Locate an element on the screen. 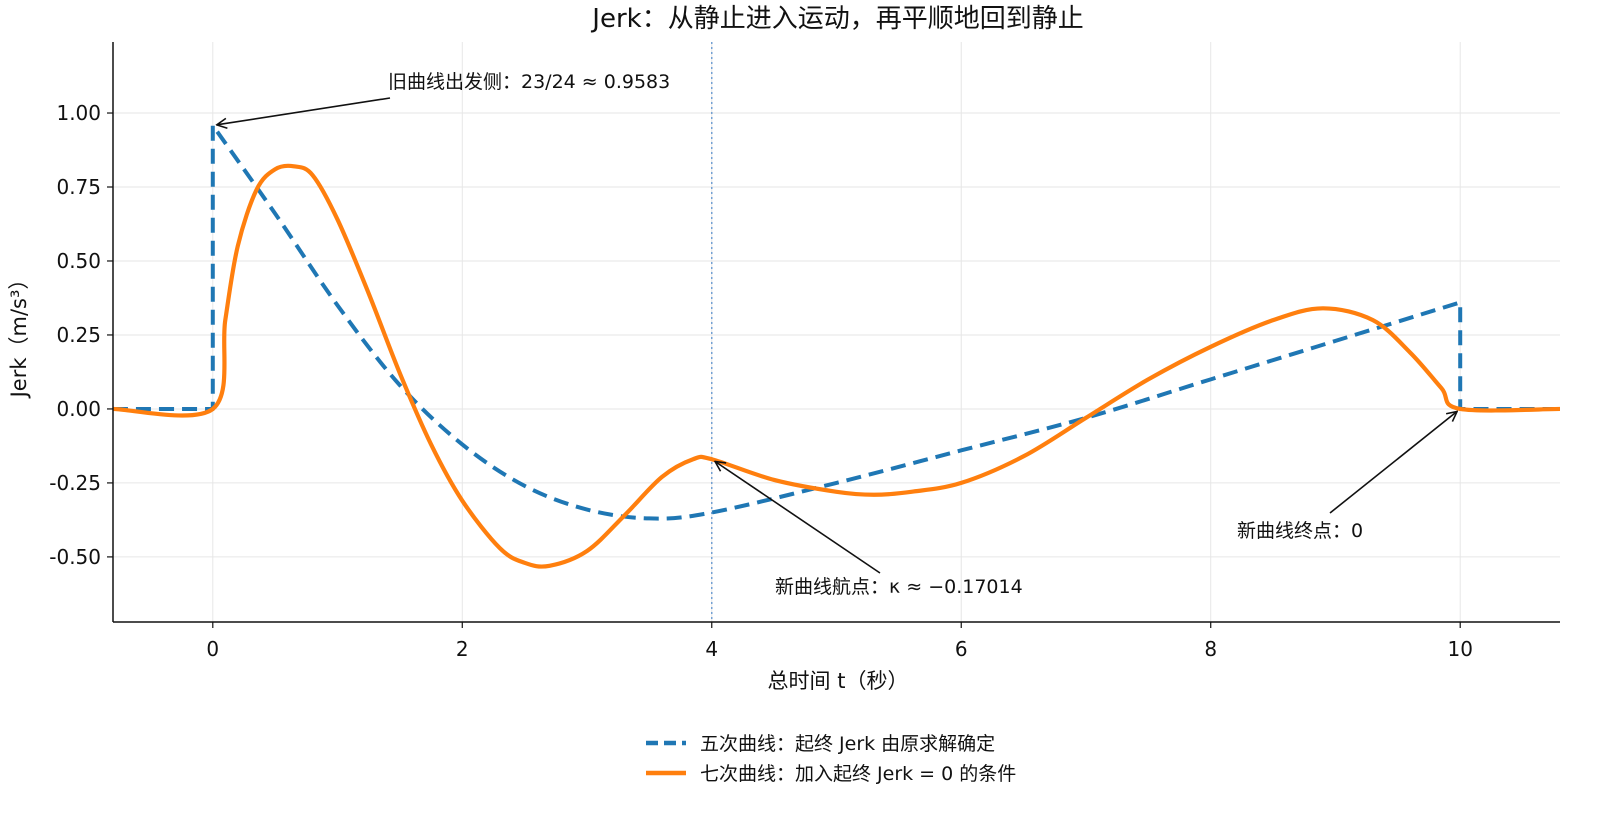 Image resolution: width=1600 pixels, height=815 pixels. annotation-end-label: 新曲线终点：0 is located at coordinates (1300, 531).